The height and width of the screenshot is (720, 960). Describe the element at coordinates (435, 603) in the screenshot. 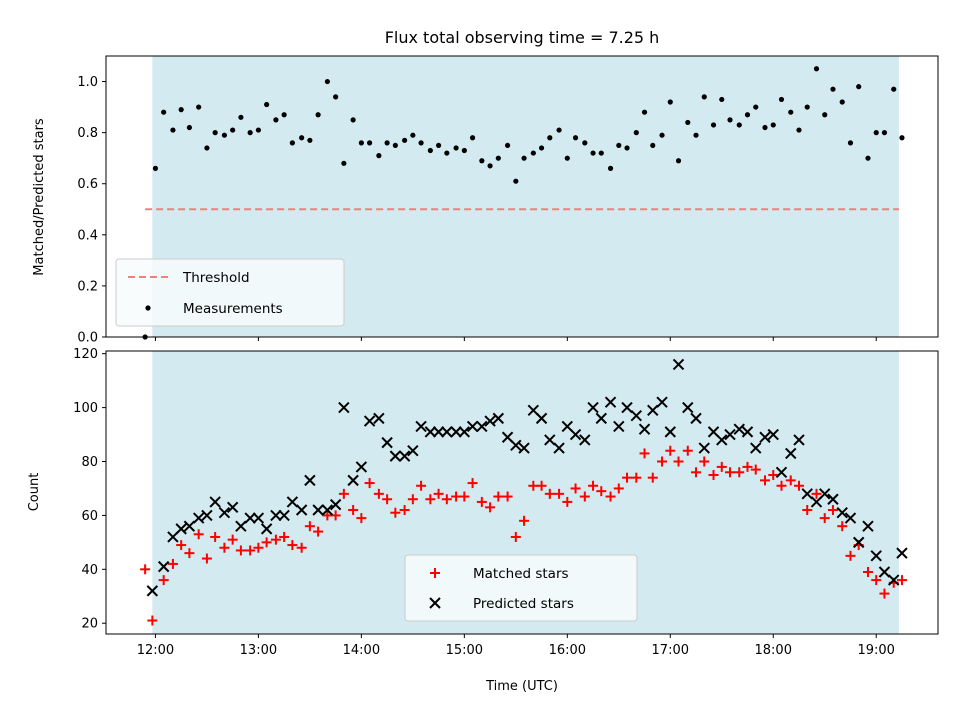

I see `legend-predicted-swatch` at that location.